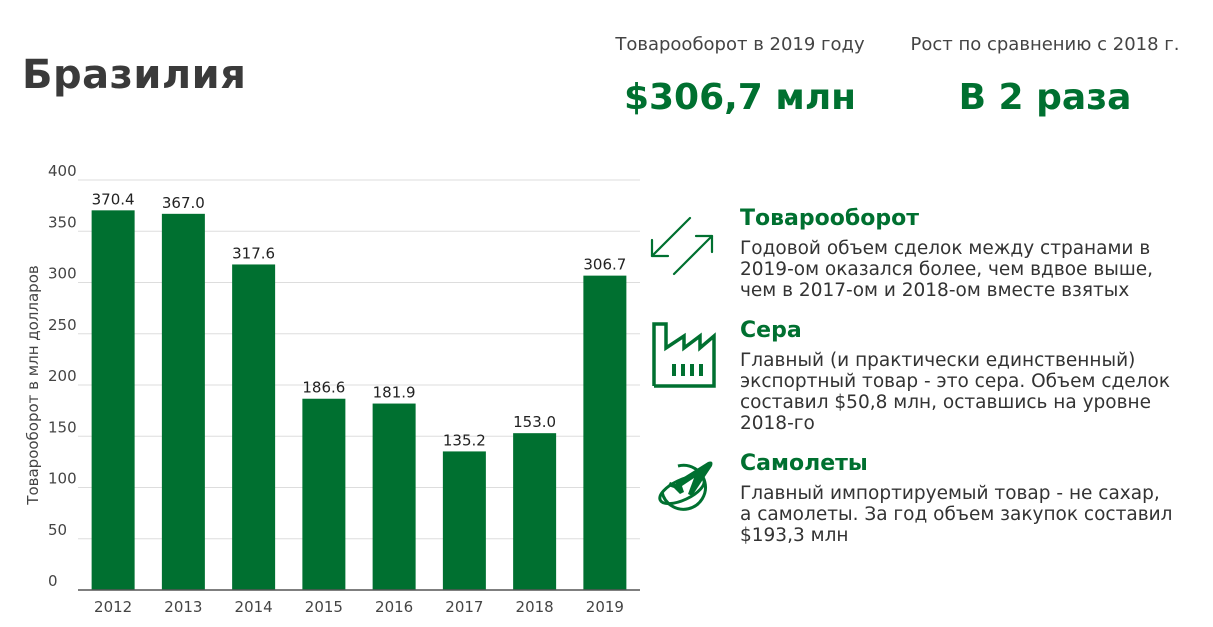  I want to click on data-label: 153.0, so click(534, 422).